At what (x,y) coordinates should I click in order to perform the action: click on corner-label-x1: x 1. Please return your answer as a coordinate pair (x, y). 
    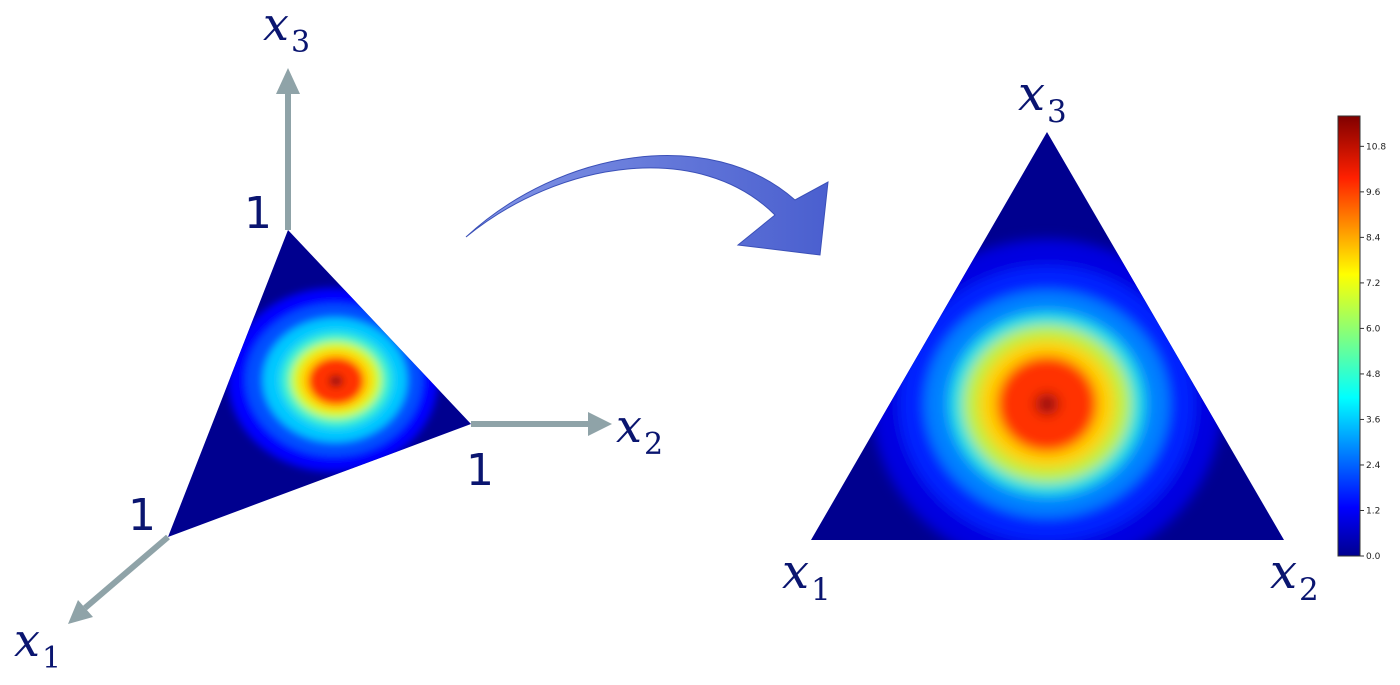
    Looking at the image, I should click on (806, 576).